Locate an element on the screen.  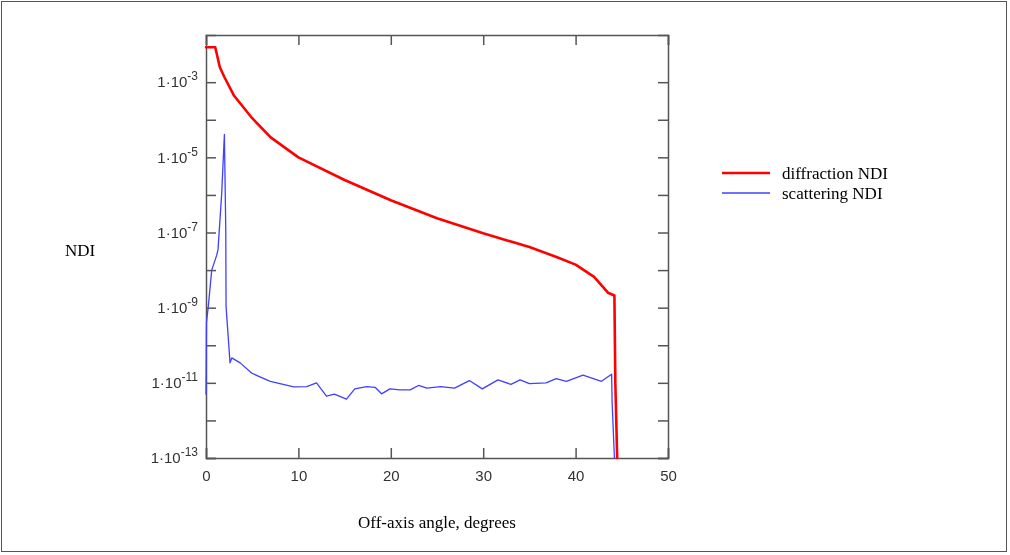
y-tick-label: 1·10$^{-3}$ is located at coordinates (178, 80).